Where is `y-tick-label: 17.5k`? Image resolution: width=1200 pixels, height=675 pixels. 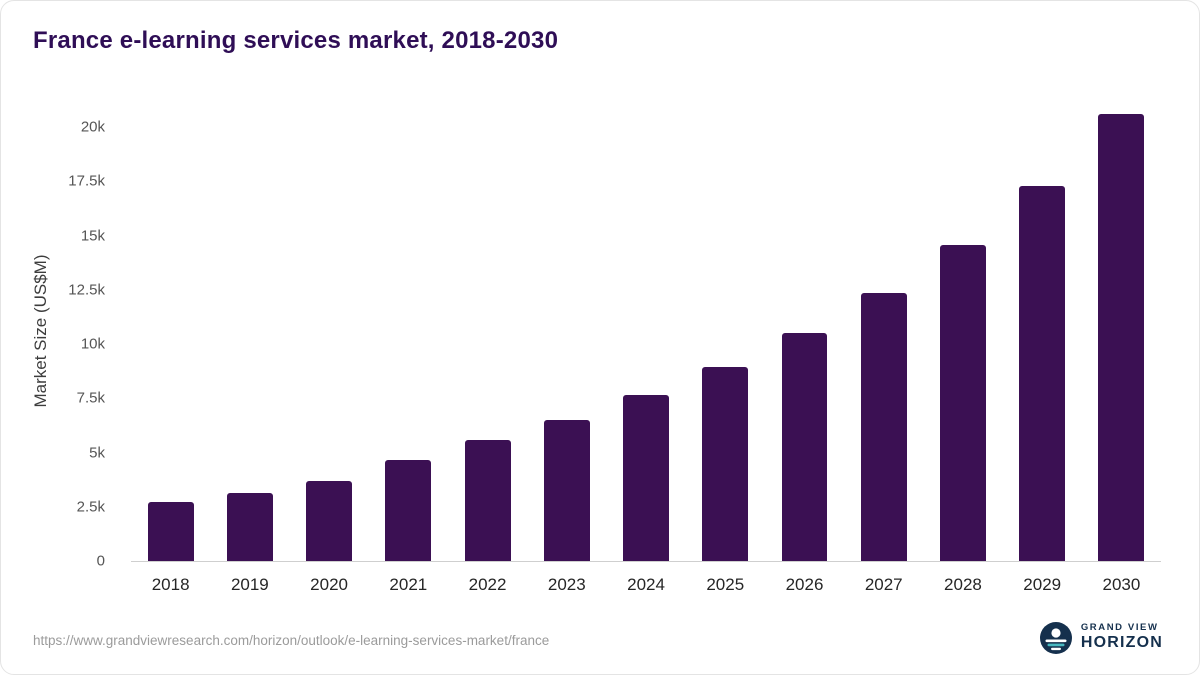 y-tick-label: 17.5k is located at coordinates (86, 181).